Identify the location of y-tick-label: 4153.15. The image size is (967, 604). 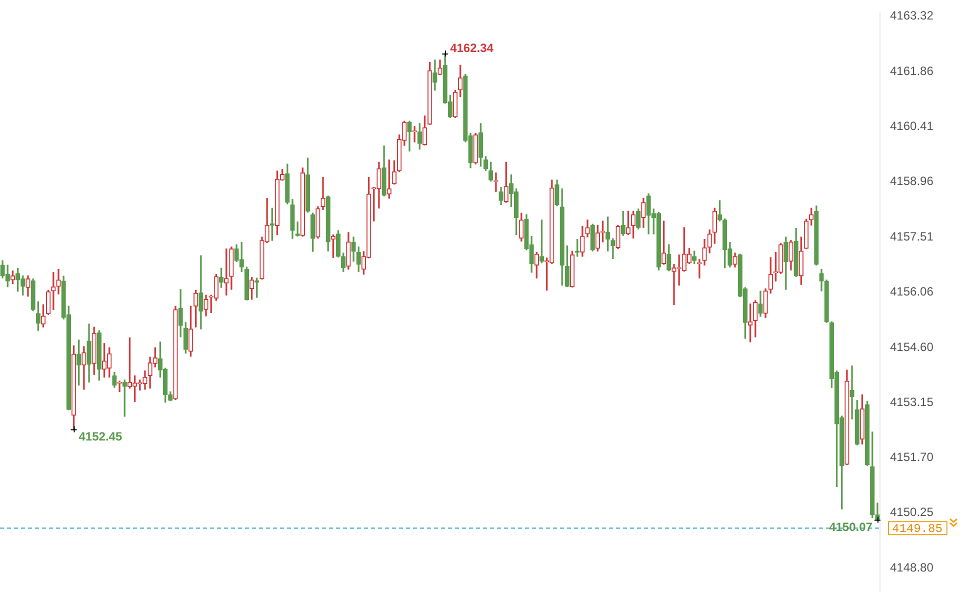
(912, 402).